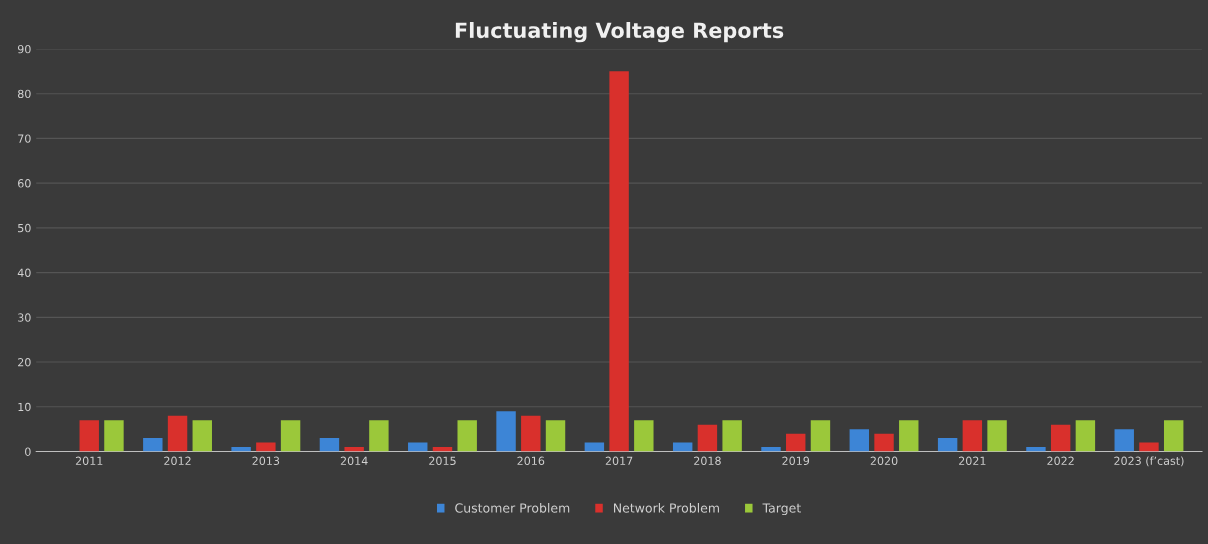 The height and width of the screenshot is (544, 1208). I want to click on x-tick-label: 2023 (f’cast), so click(1149, 461).